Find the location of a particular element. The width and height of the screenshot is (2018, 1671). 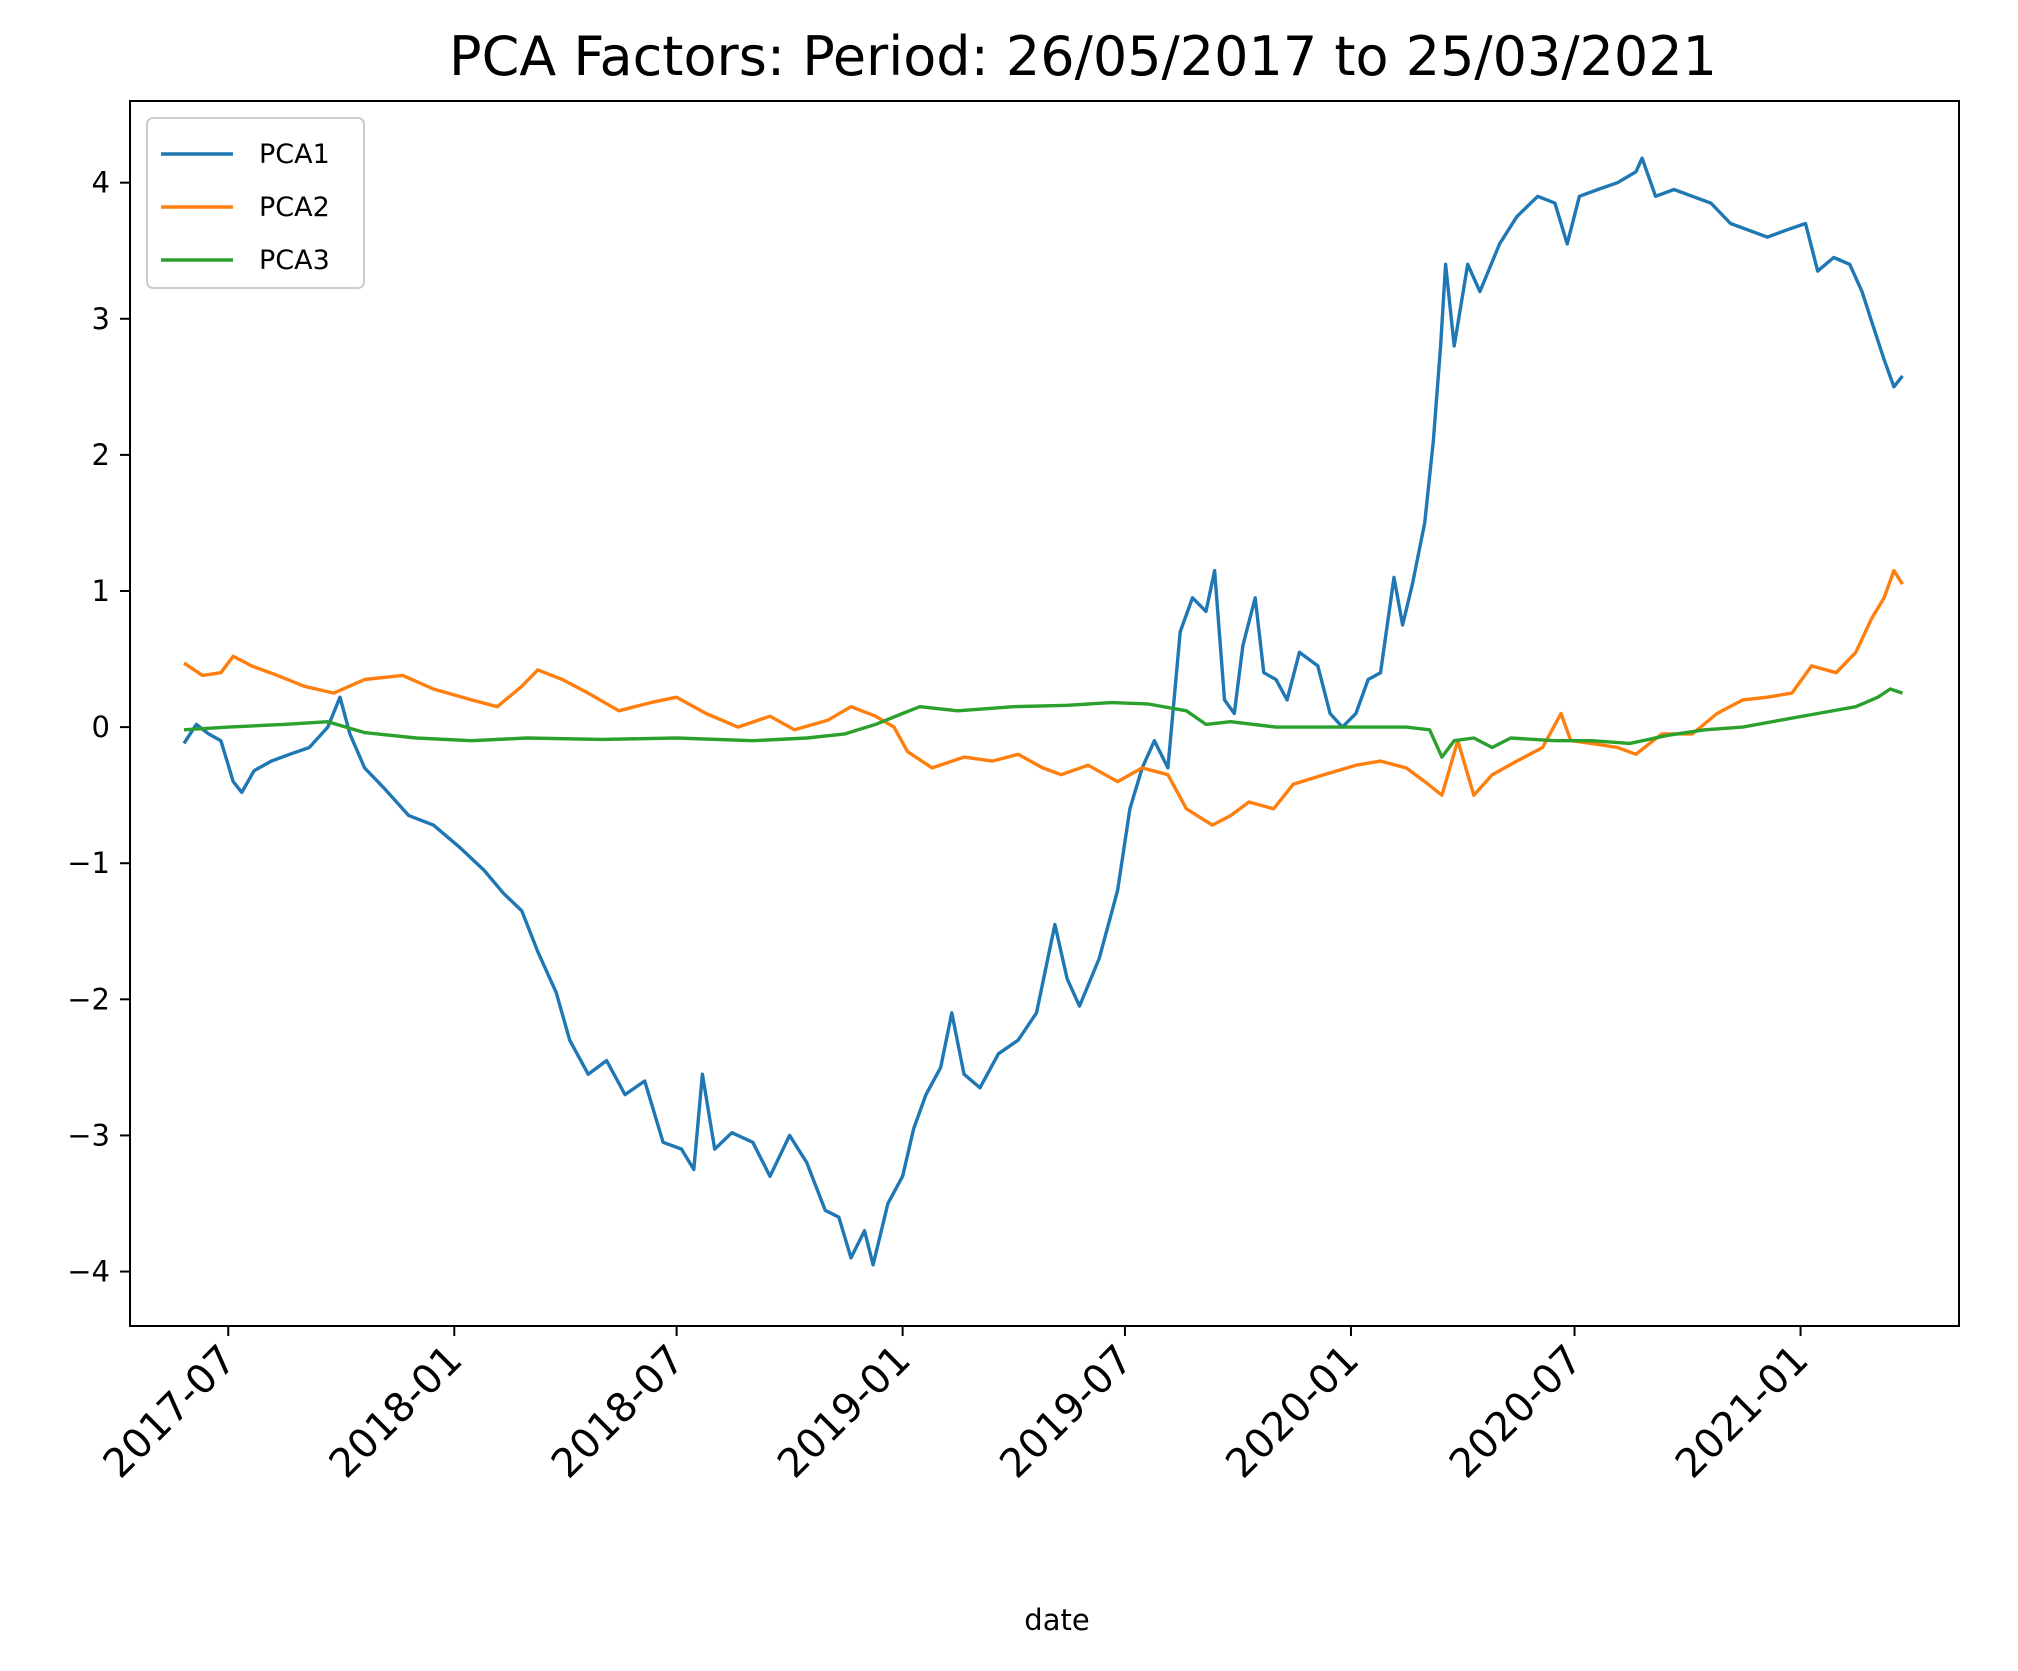

legend: PCA1 PCA2 PCA3 is located at coordinates (255, 203).